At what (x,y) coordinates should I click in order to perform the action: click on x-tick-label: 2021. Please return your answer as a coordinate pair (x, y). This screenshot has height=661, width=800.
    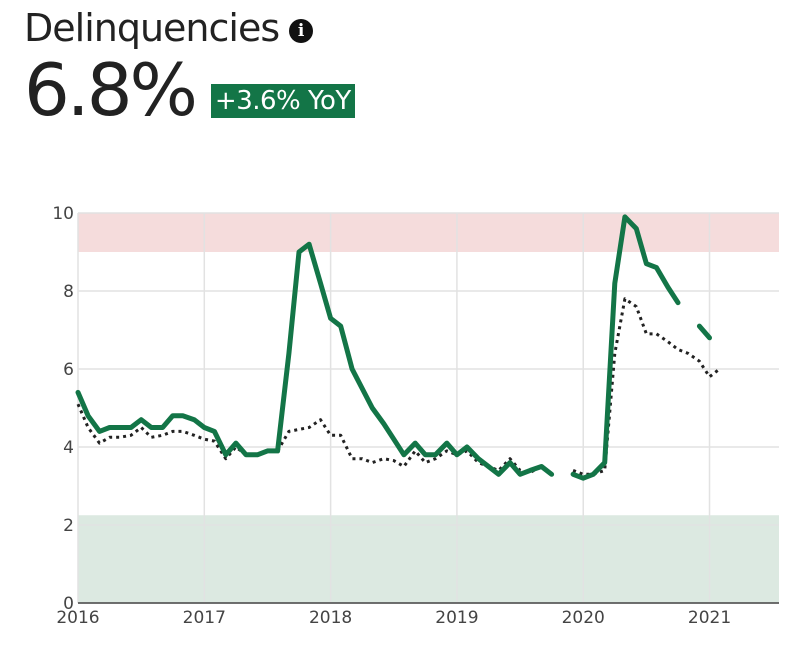
    Looking at the image, I should click on (709, 618).